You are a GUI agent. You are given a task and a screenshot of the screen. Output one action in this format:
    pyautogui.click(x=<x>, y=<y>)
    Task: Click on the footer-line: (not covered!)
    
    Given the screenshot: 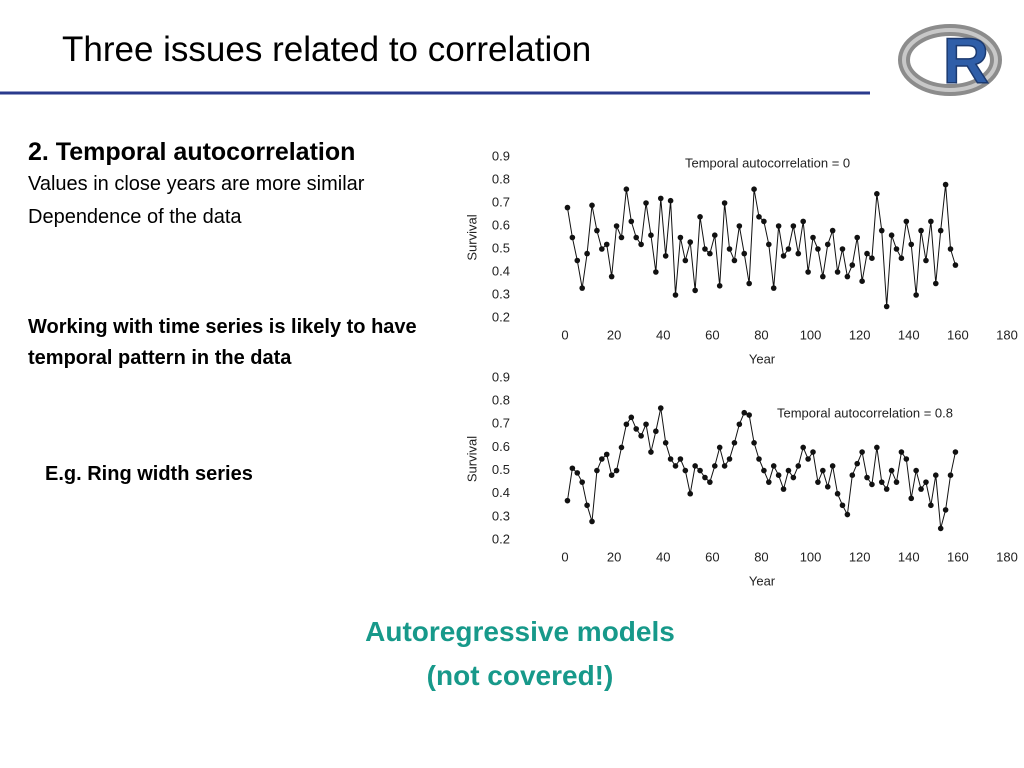 What is the action you would take?
    pyautogui.click(x=520, y=675)
    